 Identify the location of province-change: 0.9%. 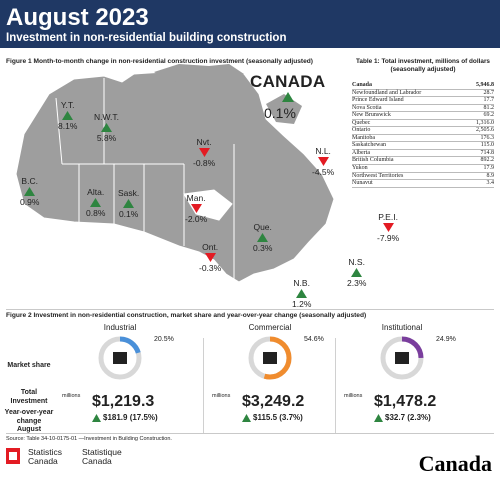
(30, 202).